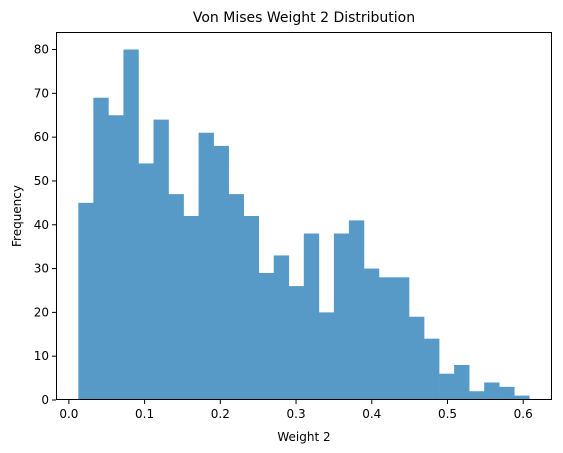  Describe the element at coordinates (220, 414) in the screenshot. I see `x-tick-label: 0.2` at that location.